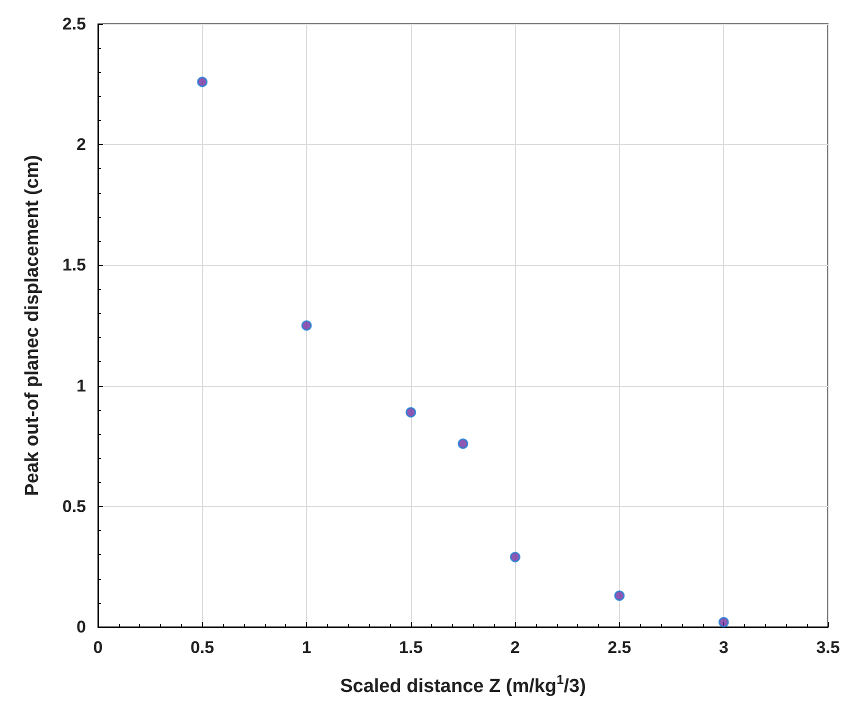  I want to click on x-tick-label: 2.5, so click(620, 647).